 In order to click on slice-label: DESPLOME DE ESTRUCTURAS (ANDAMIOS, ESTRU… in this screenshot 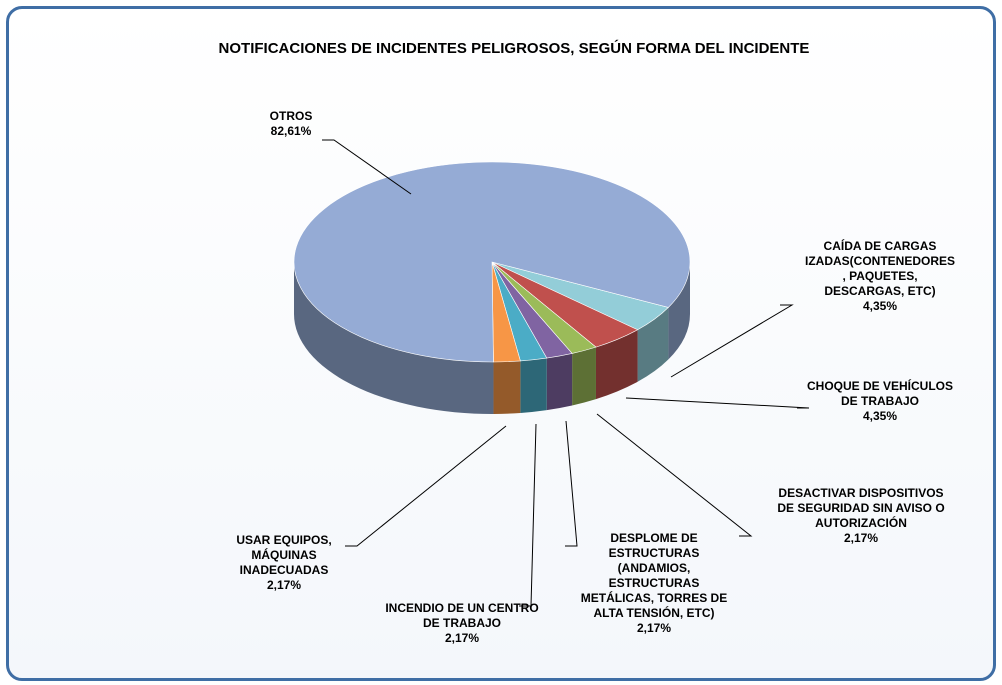, I will do `click(654, 583)`.